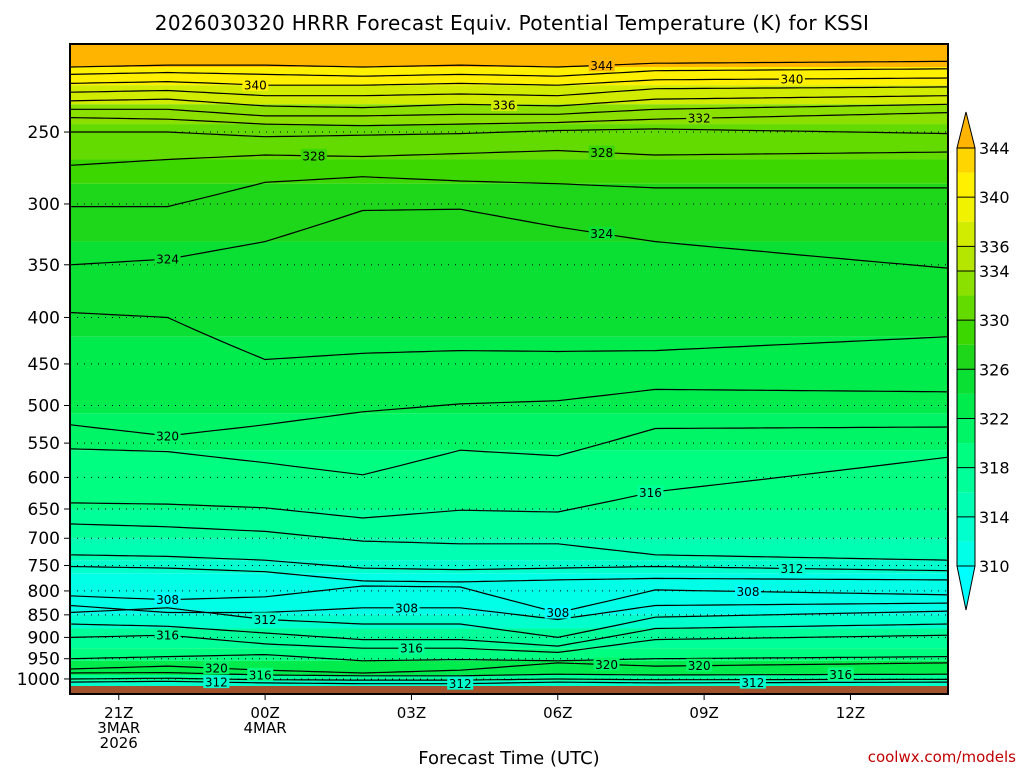 The height and width of the screenshot is (768, 1024). What do you see at coordinates (508, 758) in the screenshot?
I see `x-axis-label: Forecast Time (UTC)` at bounding box center [508, 758].